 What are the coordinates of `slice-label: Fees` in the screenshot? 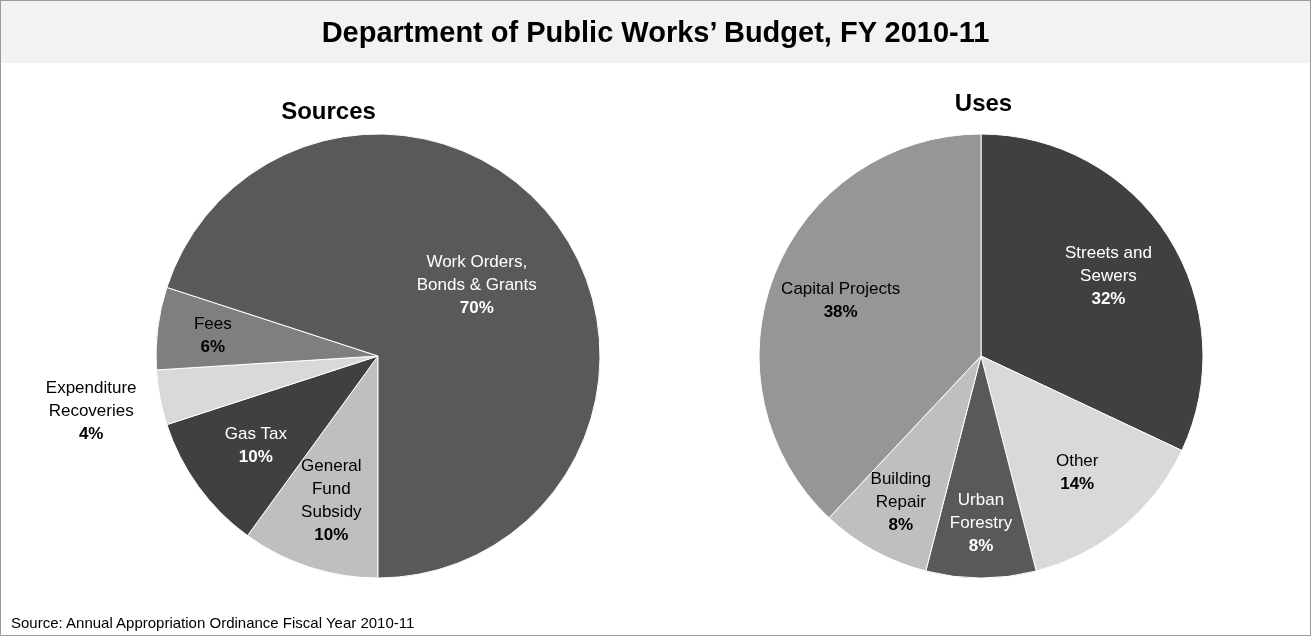 It's located at (212, 324).